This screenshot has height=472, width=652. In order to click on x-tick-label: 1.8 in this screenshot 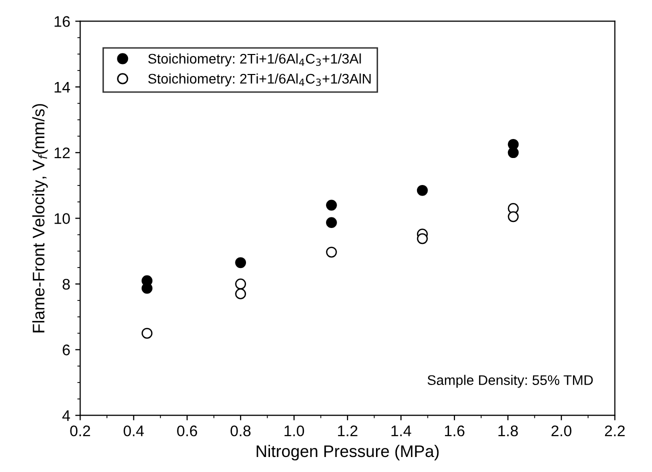, I will do `click(508, 430)`.